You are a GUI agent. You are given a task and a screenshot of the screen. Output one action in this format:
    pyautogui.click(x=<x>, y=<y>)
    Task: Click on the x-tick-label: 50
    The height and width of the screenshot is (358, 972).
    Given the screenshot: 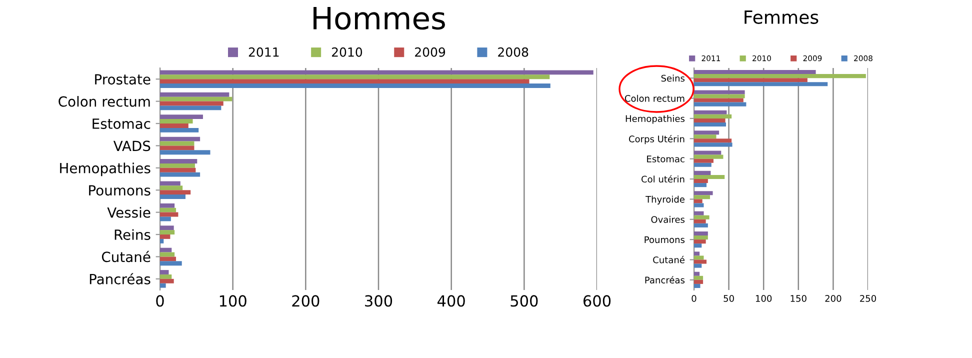 What is the action you would take?
    pyautogui.click(x=729, y=298)
    